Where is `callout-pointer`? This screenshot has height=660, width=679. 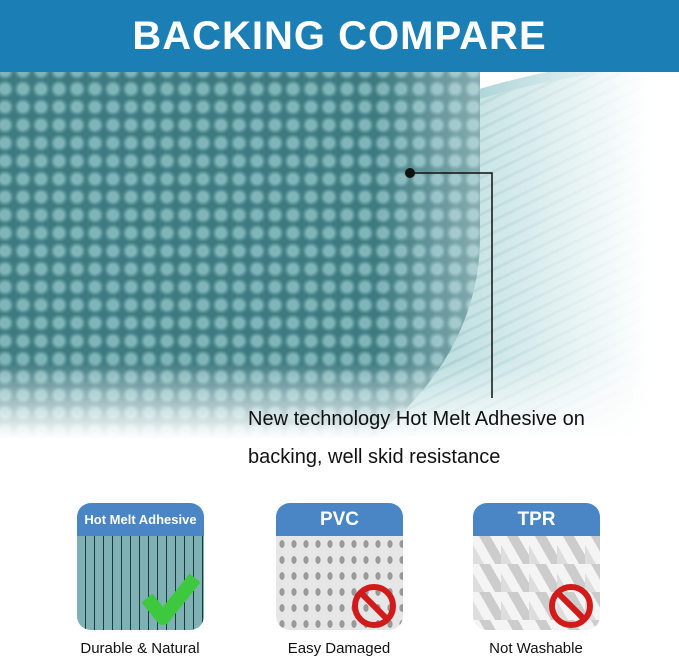
callout-pointer is located at coordinates (449, 283).